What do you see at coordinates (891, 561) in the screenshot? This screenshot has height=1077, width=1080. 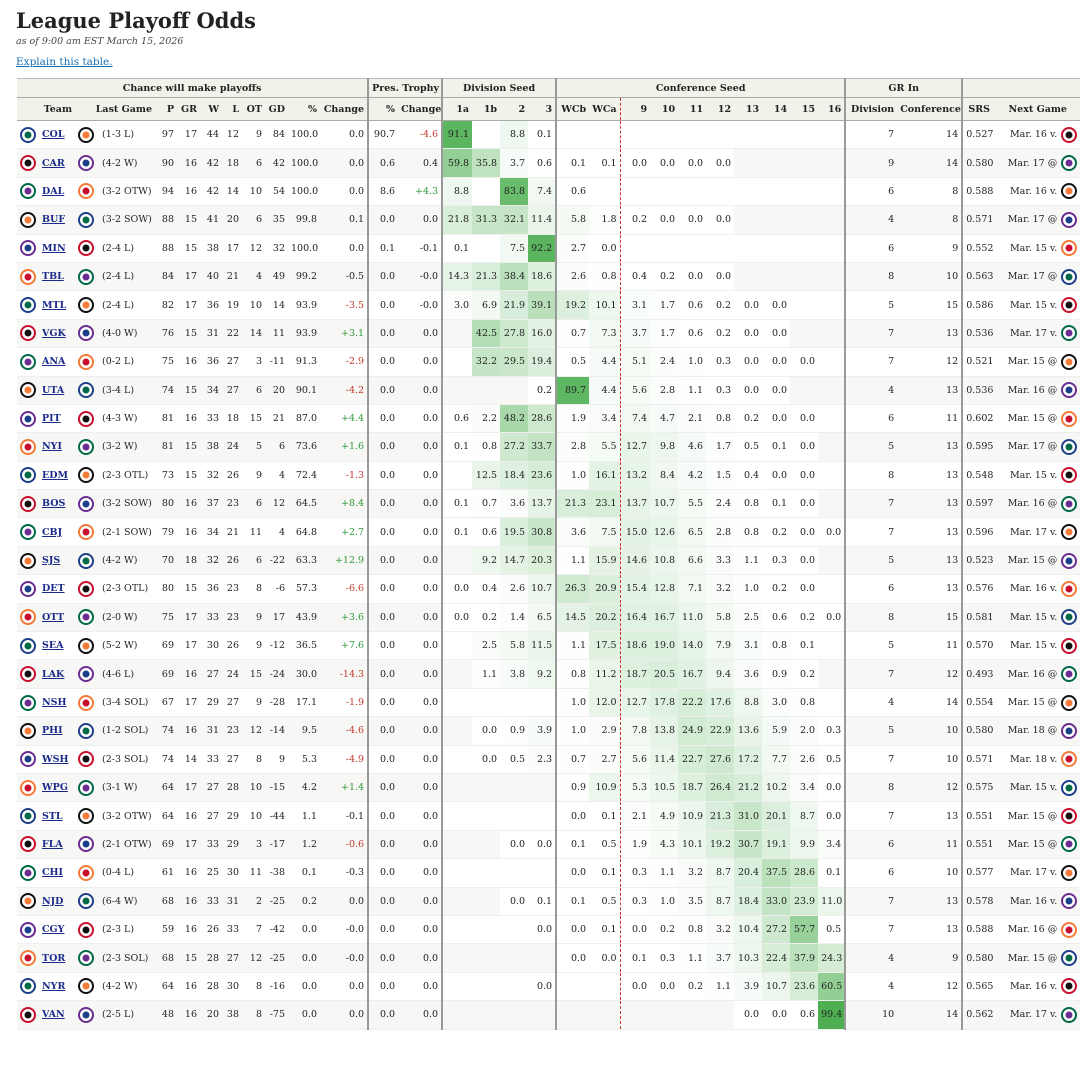 I see `value: 5` at bounding box center [891, 561].